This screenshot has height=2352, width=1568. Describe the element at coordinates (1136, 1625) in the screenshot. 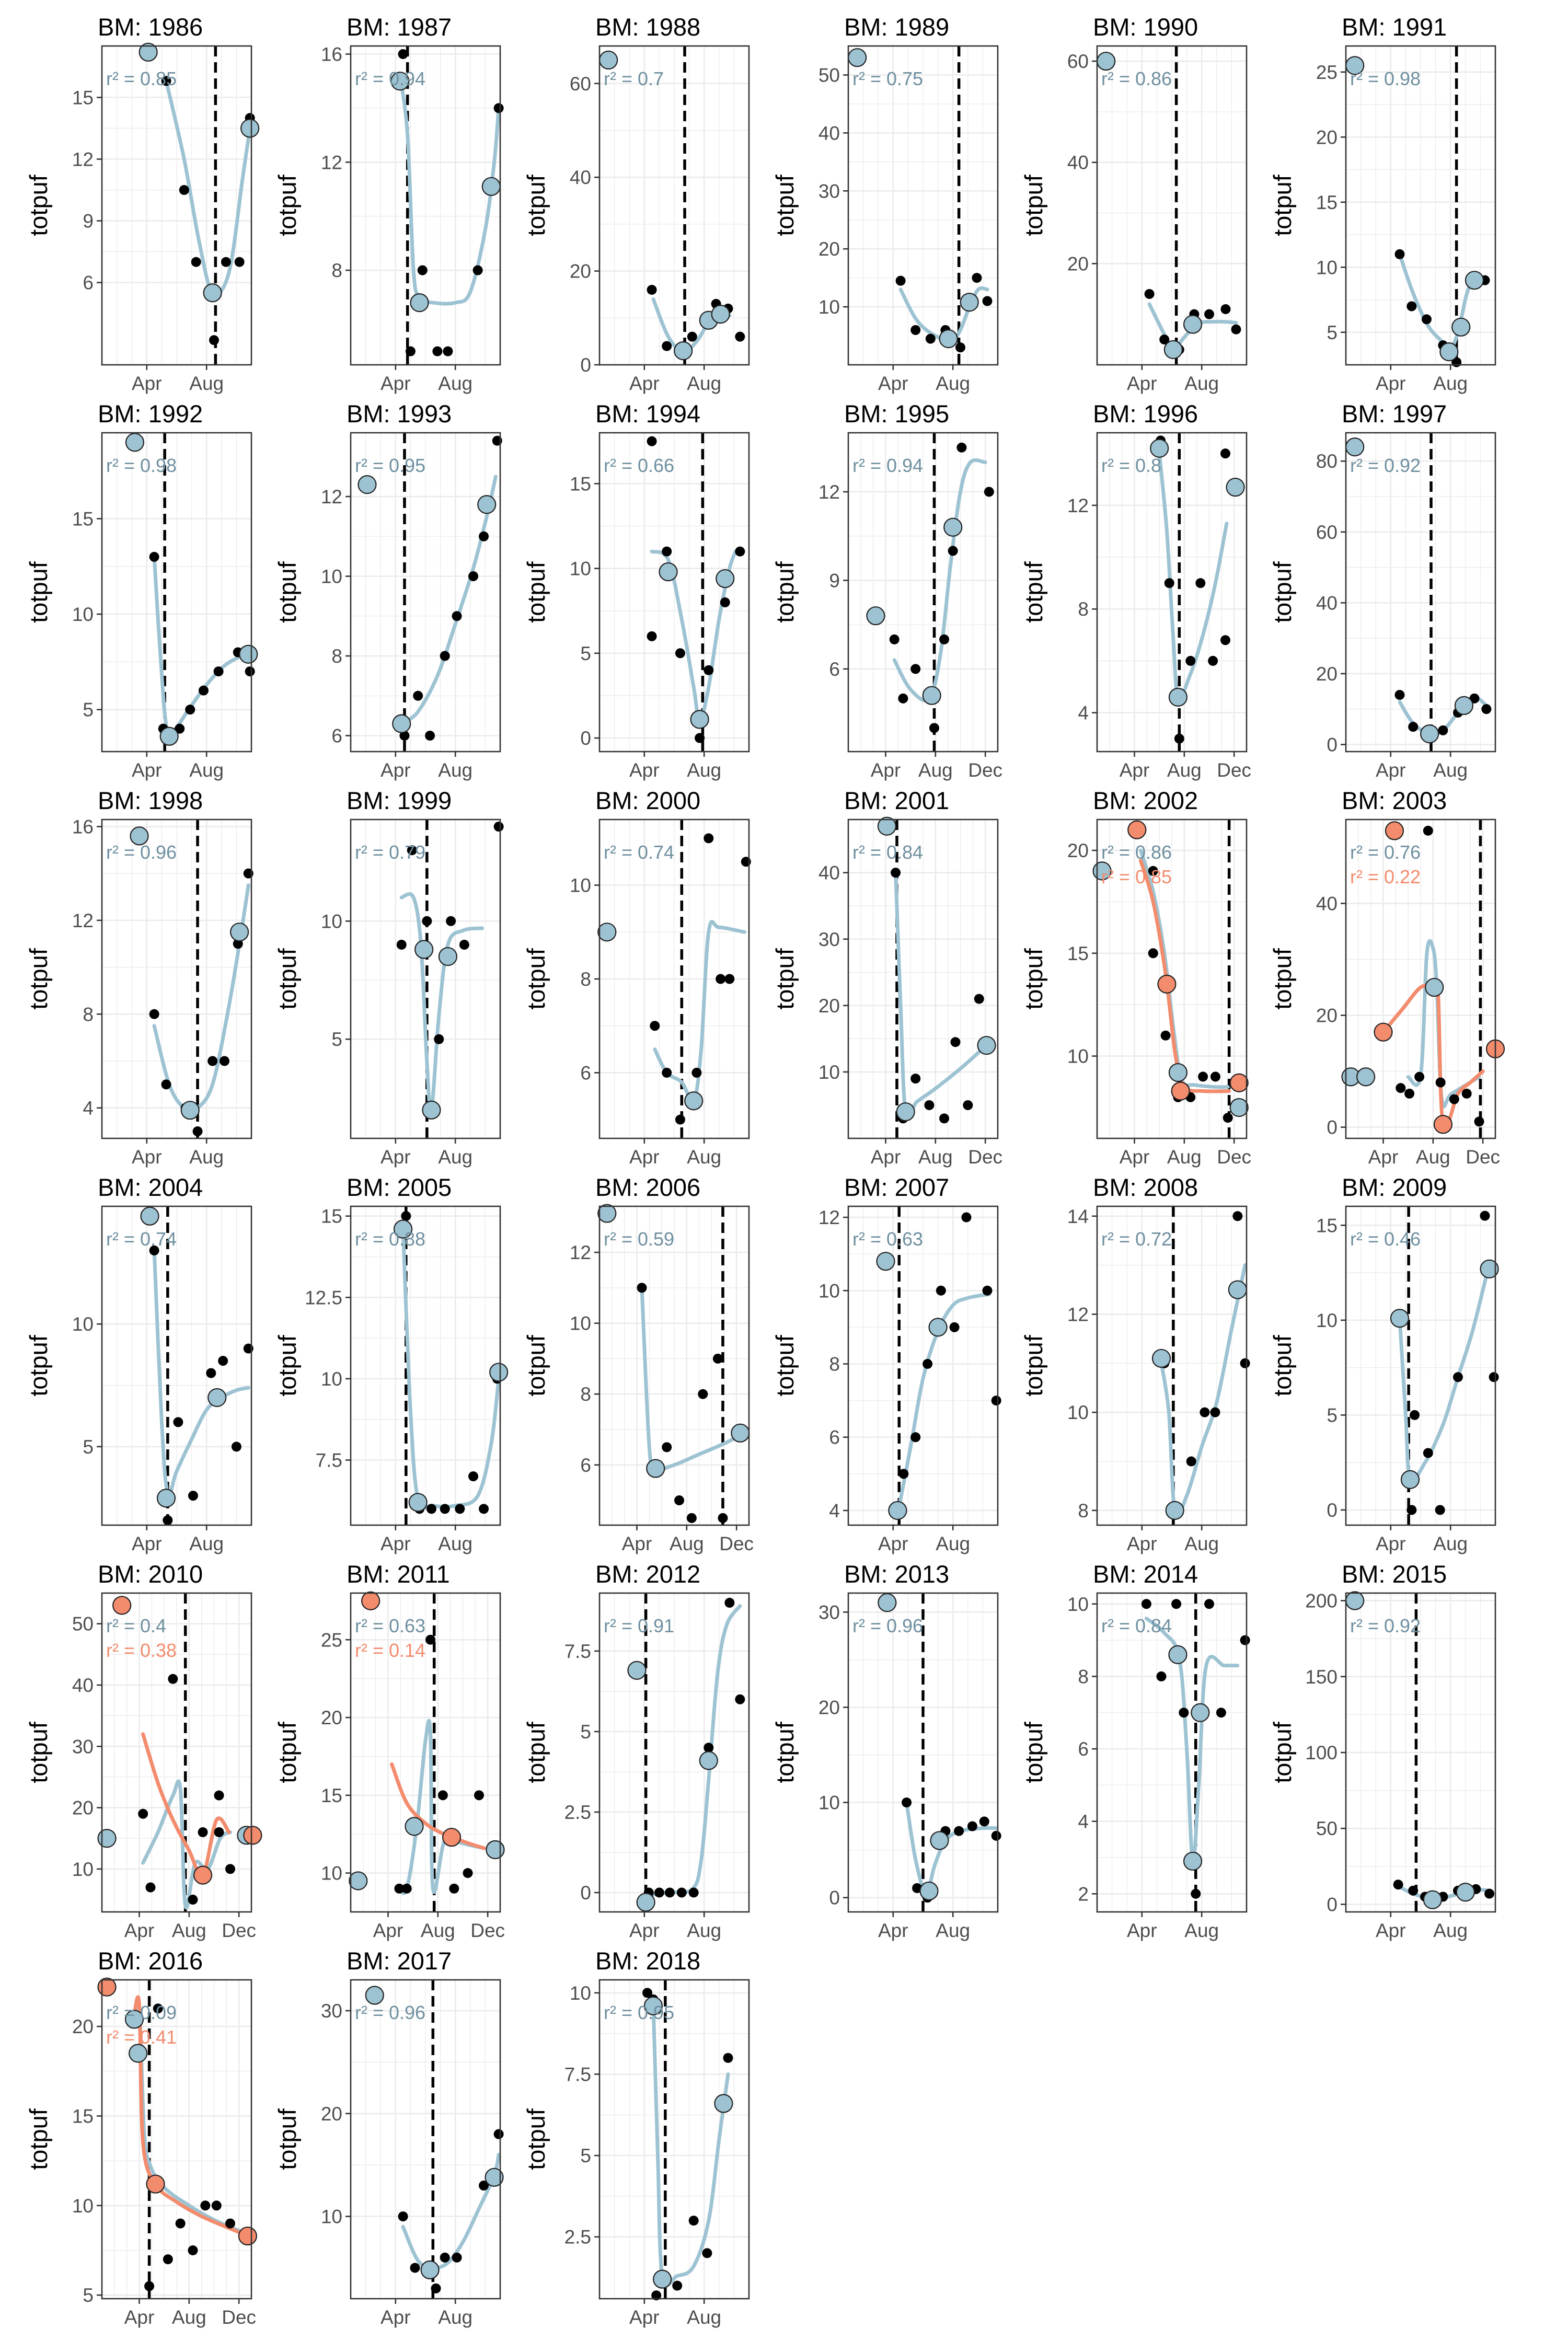

I see `r2-label-blue: r² = 0.84` at that location.